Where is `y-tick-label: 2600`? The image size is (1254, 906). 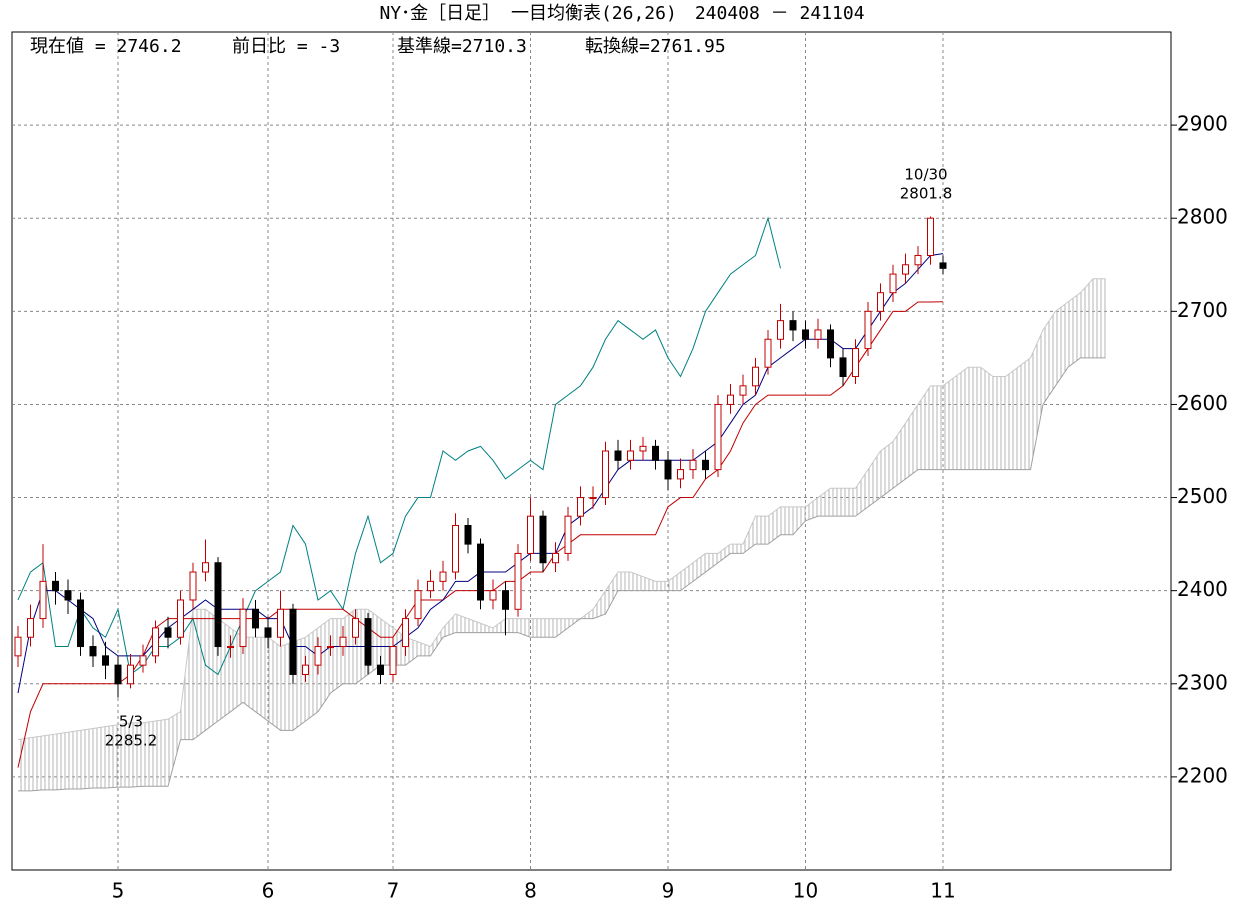
y-tick-label: 2600 is located at coordinates (1202, 403).